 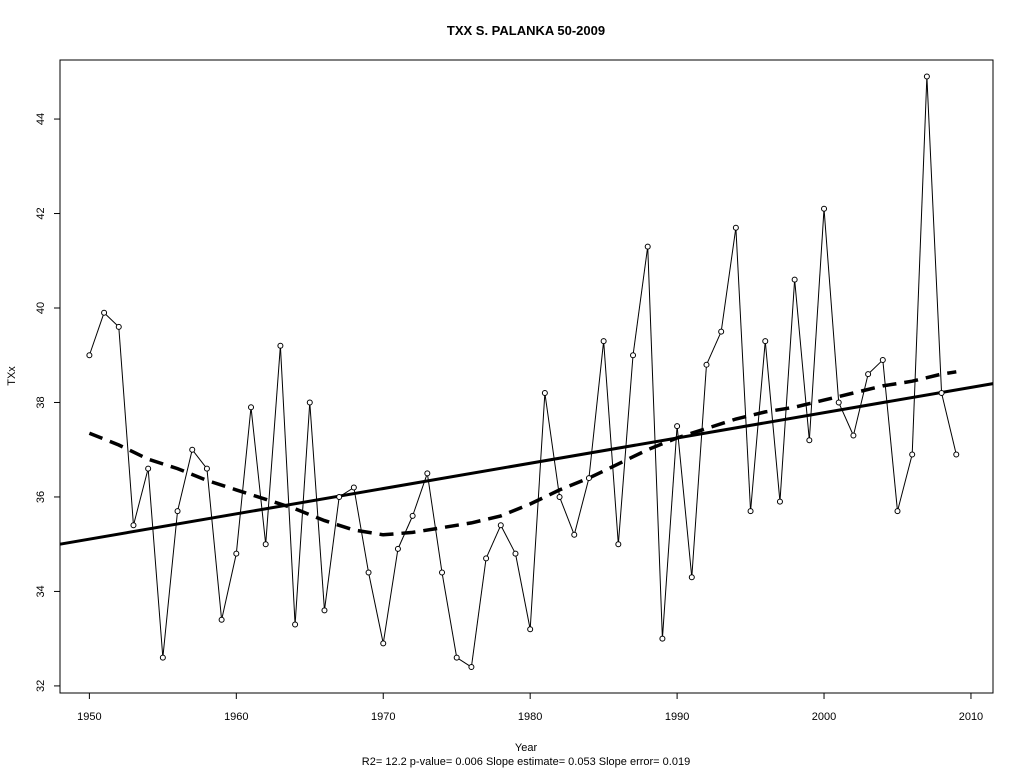 I want to click on y-tick-label: 42, so click(x=41, y=213).